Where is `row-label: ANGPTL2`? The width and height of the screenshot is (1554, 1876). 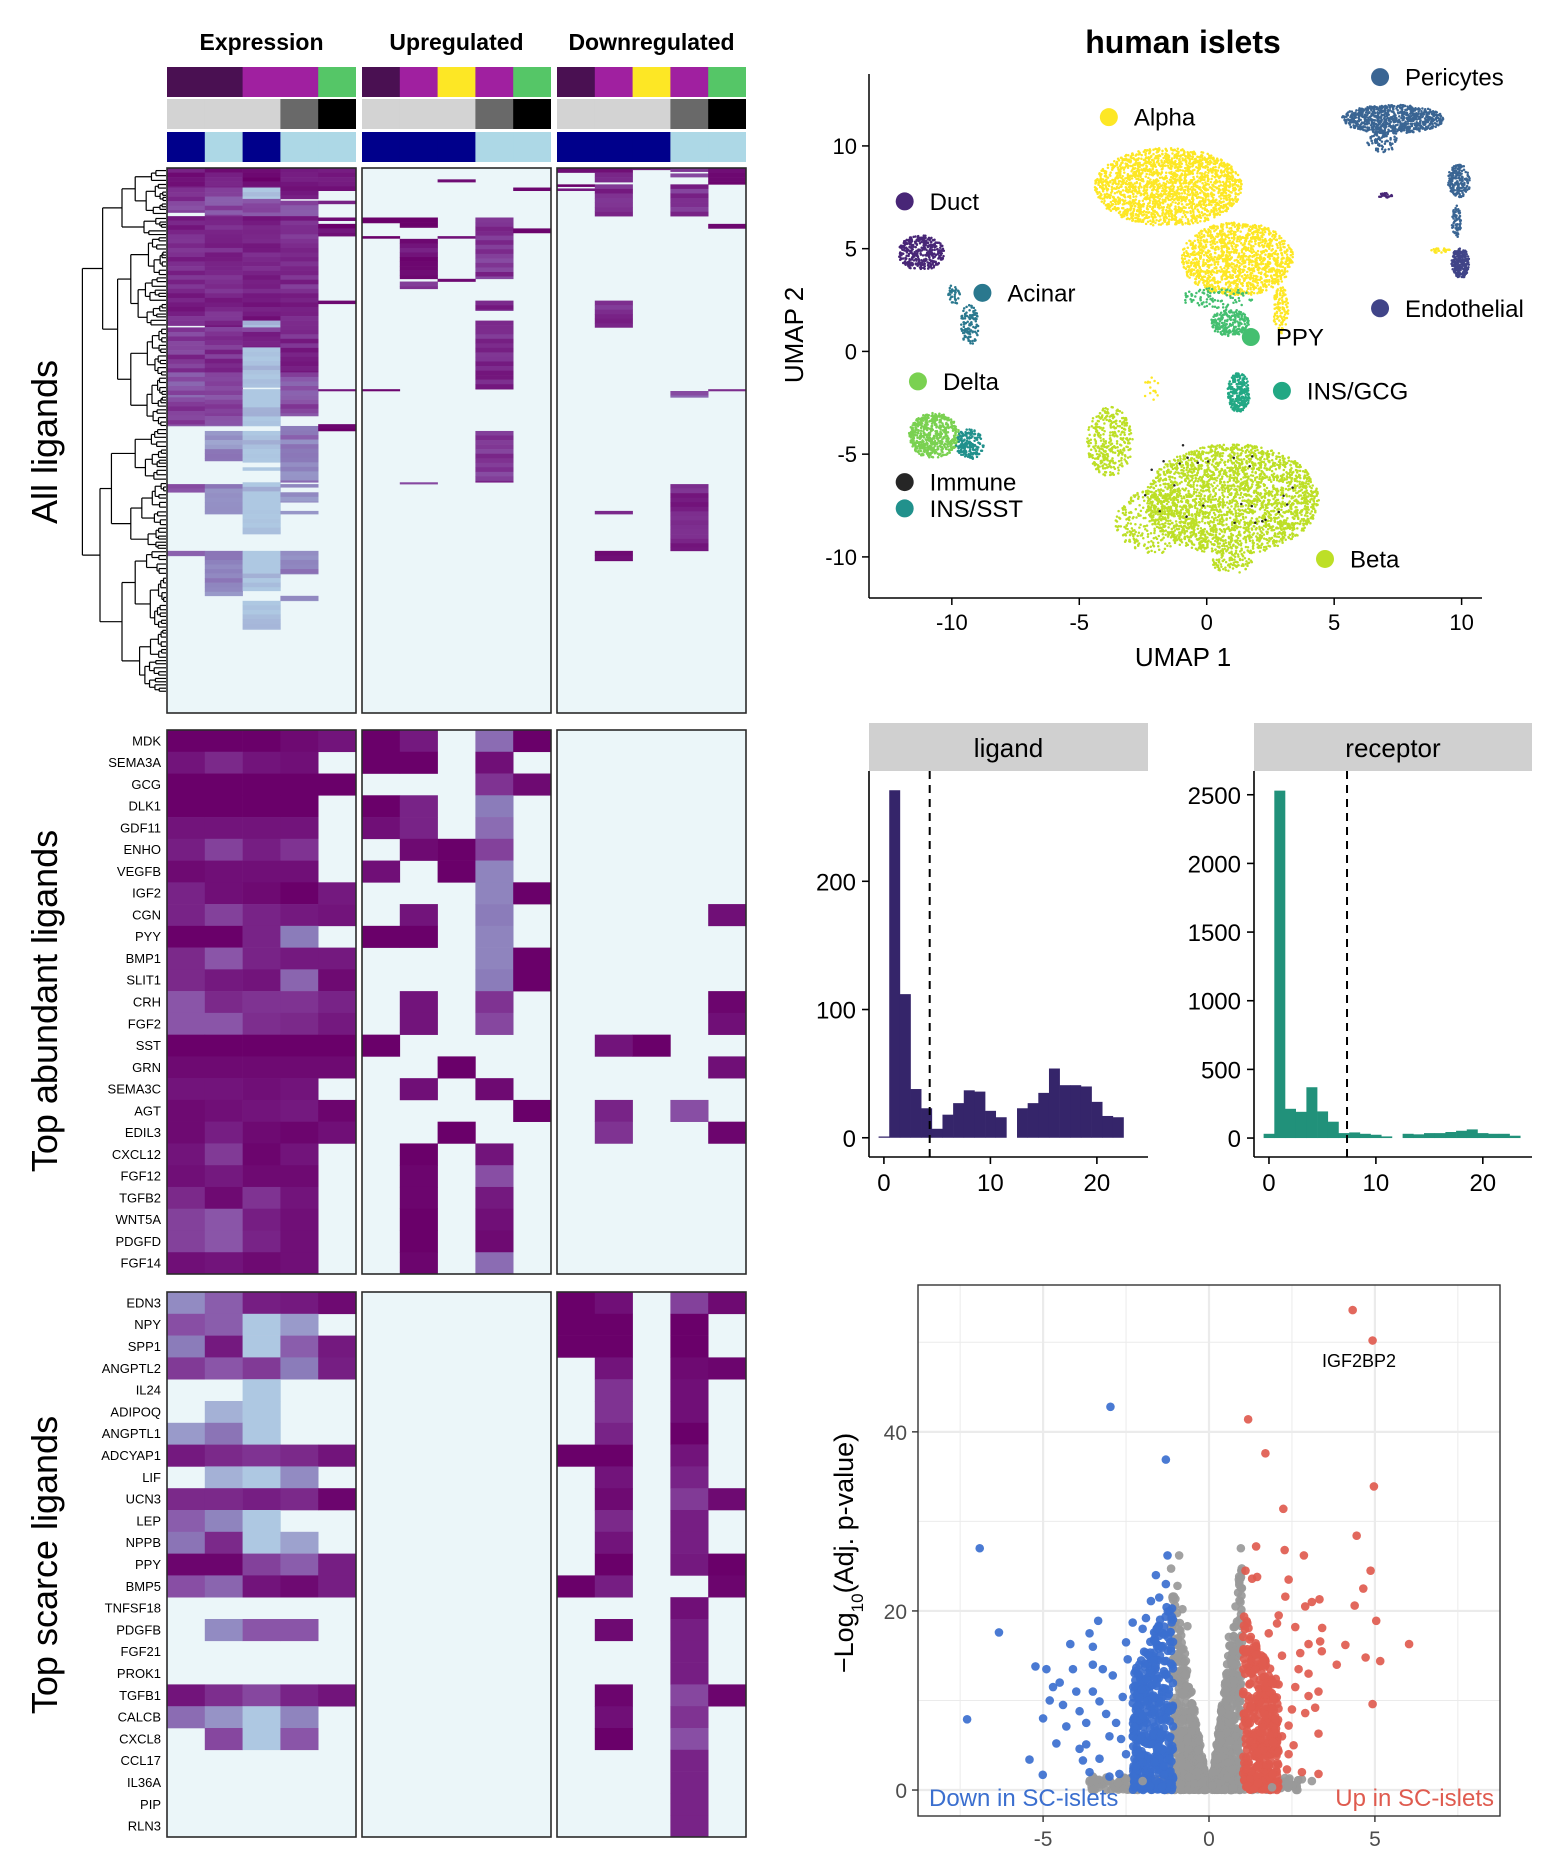
row-label: ANGPTL2 is located at coordinates (131, 1368).